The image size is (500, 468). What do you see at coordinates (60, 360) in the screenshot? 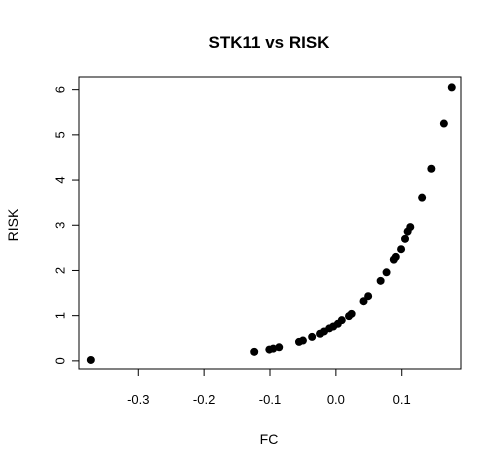
I see `y-tick-label: 0` at bounding box center [60, 360].